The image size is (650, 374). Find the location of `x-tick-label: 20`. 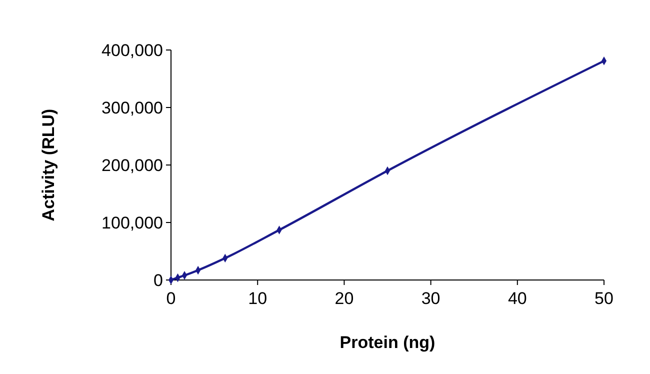

x-tick-label: 20 is located at coordinates (344, 298).